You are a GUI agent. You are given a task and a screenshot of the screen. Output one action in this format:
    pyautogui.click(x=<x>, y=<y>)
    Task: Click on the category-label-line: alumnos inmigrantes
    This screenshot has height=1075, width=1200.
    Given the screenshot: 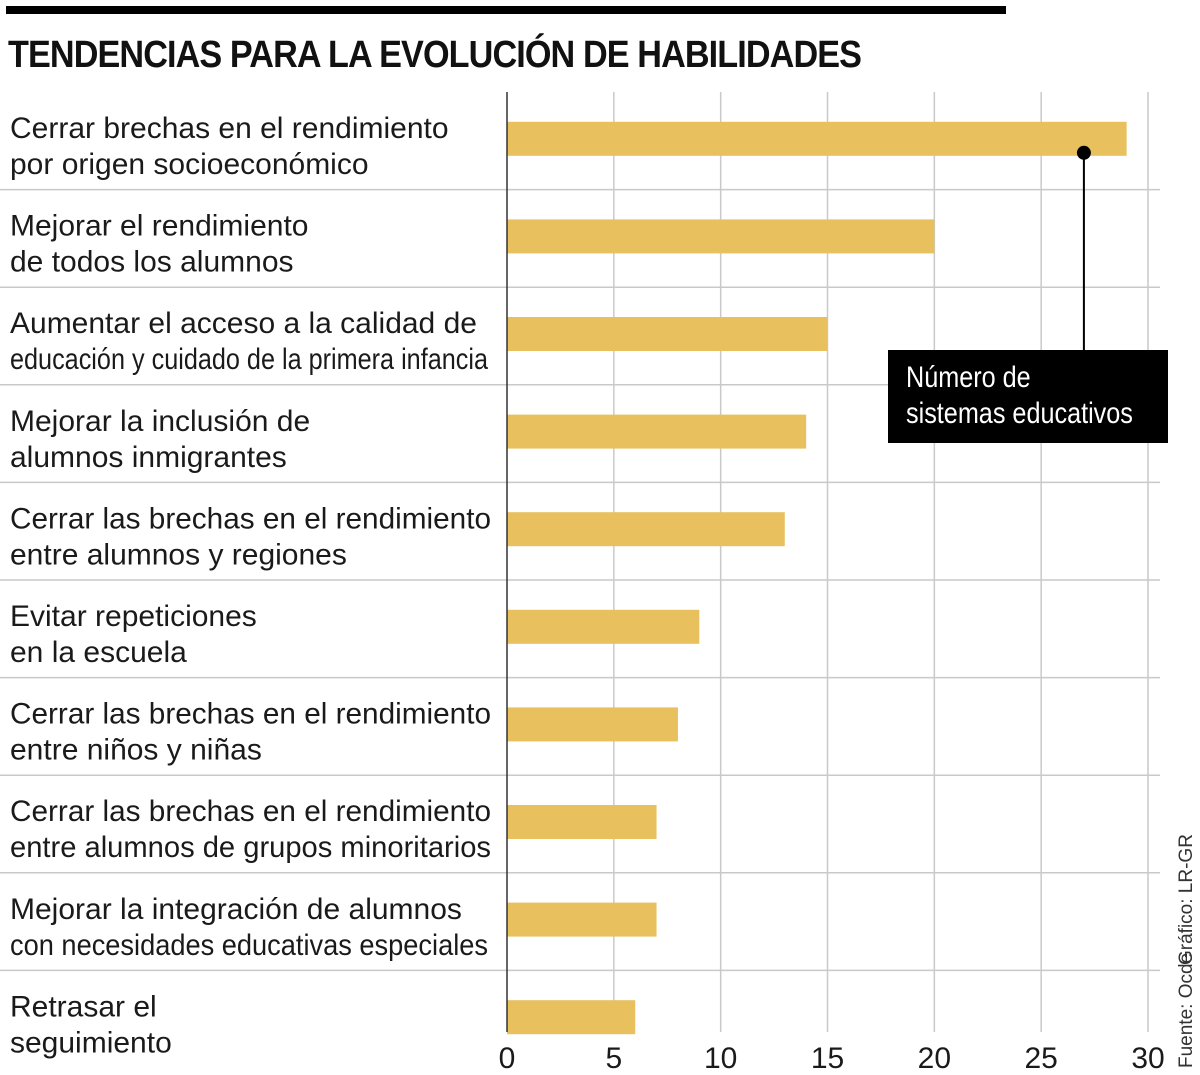 What is the action you would take?
    pyautogui.click(x=148, y=457)
    